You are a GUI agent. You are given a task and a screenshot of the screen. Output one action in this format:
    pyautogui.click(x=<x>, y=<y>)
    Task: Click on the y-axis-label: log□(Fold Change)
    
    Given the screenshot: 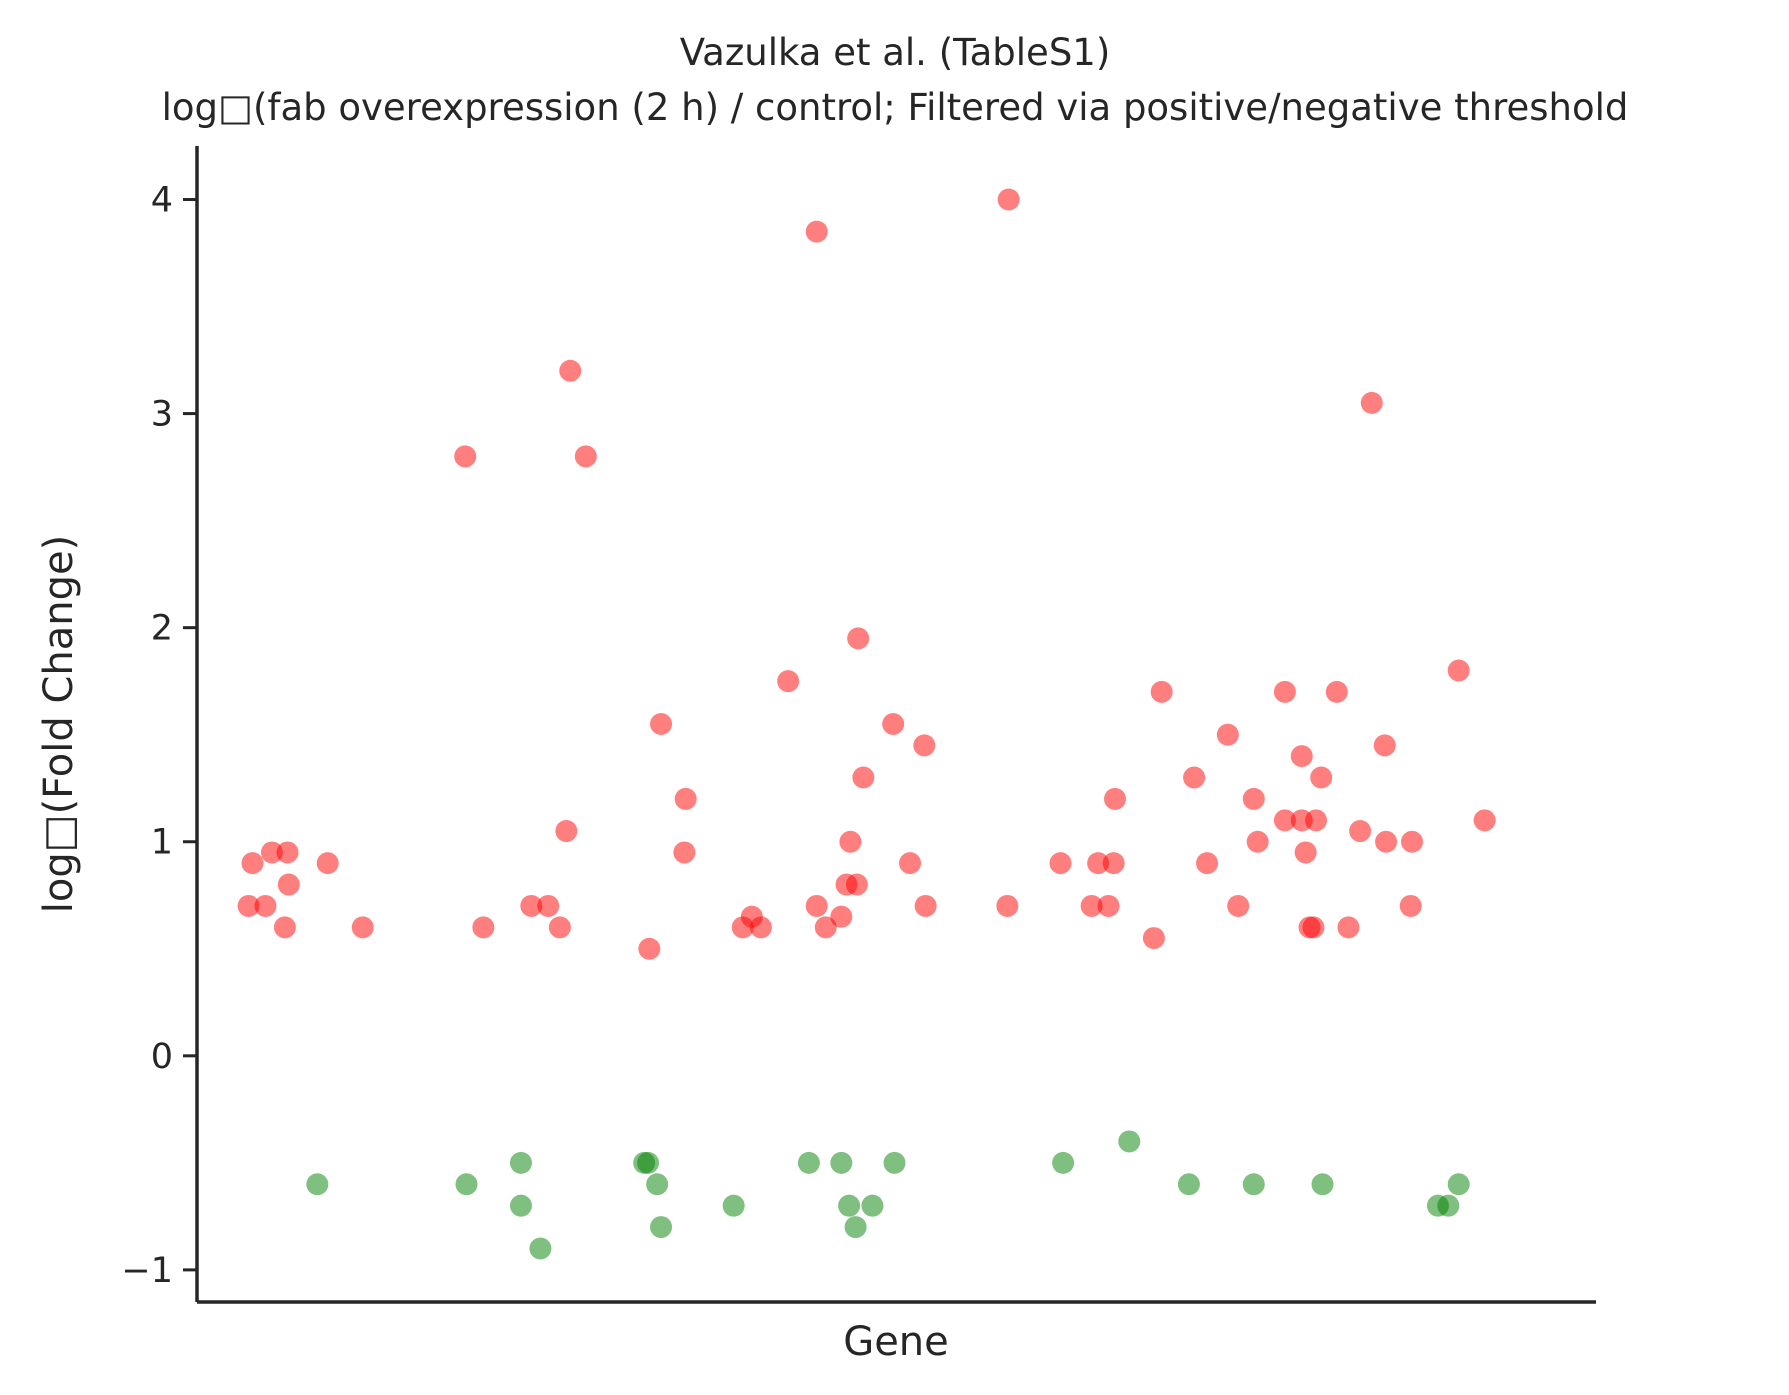 What is the action you would take?
    pyautogui.click(x=59, y=724)
    